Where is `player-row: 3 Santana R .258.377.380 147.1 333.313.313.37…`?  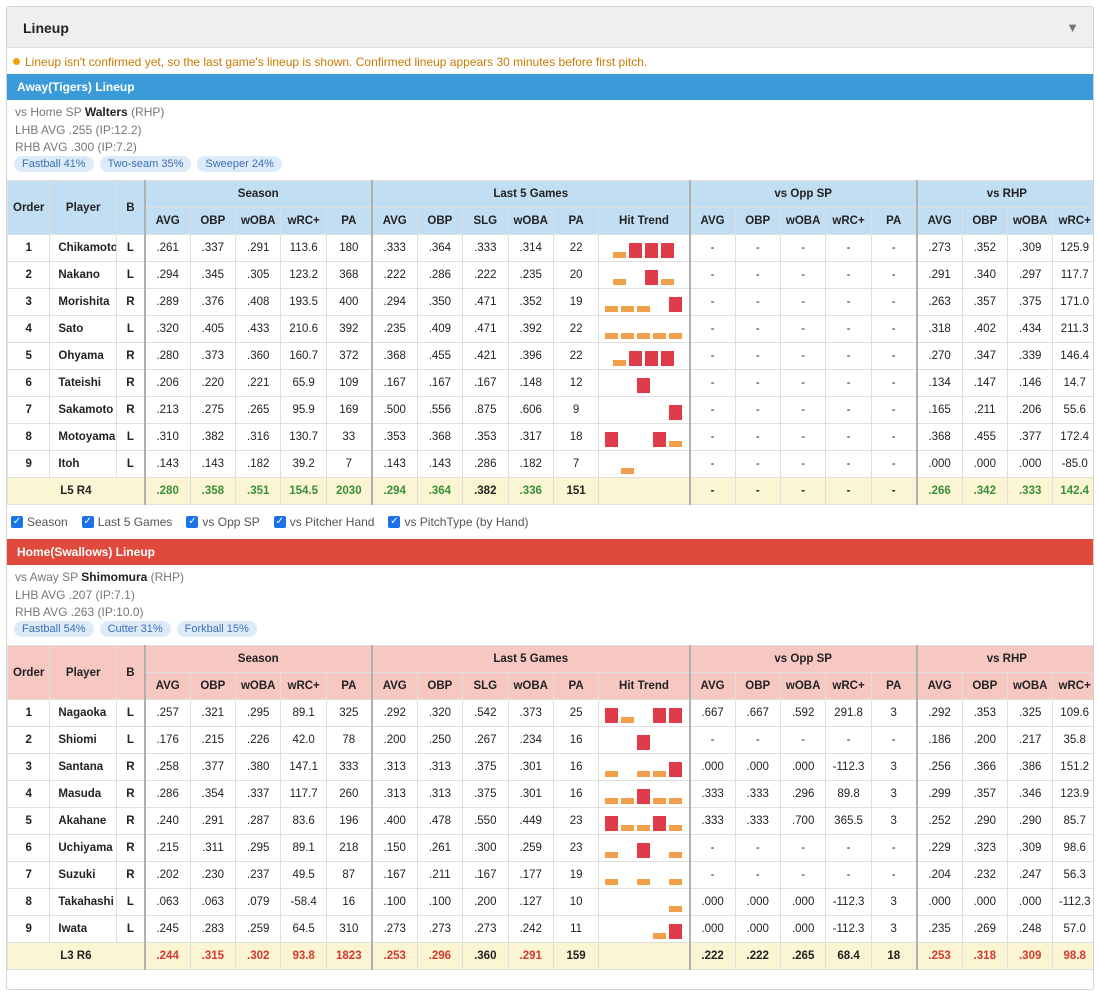
player-row: 3 Santana R .258.377.380 147.1 333.313.313.37… is located at coordinates (550, 767).